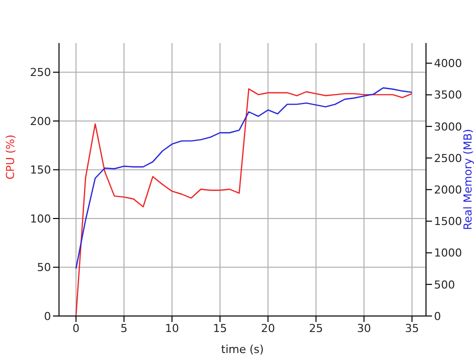 The height and width of the screenshot is (355, 474). I want to click on y-tick-label: 0, so click(47, 316).